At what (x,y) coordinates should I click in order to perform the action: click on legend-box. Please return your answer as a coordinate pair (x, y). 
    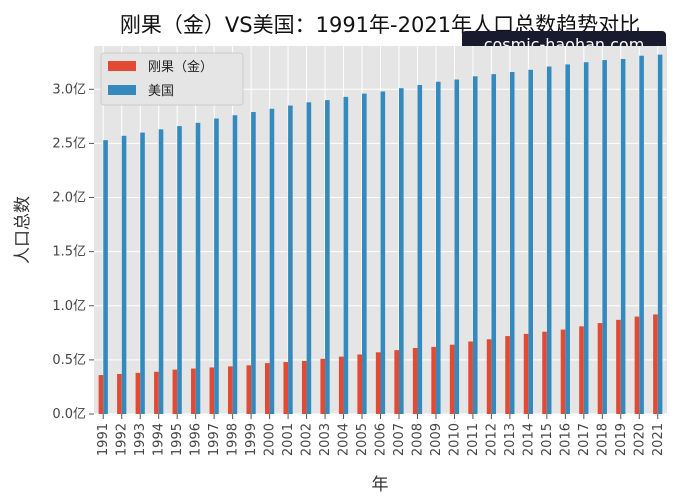
    Looking at the image, I should click on (172, 79).